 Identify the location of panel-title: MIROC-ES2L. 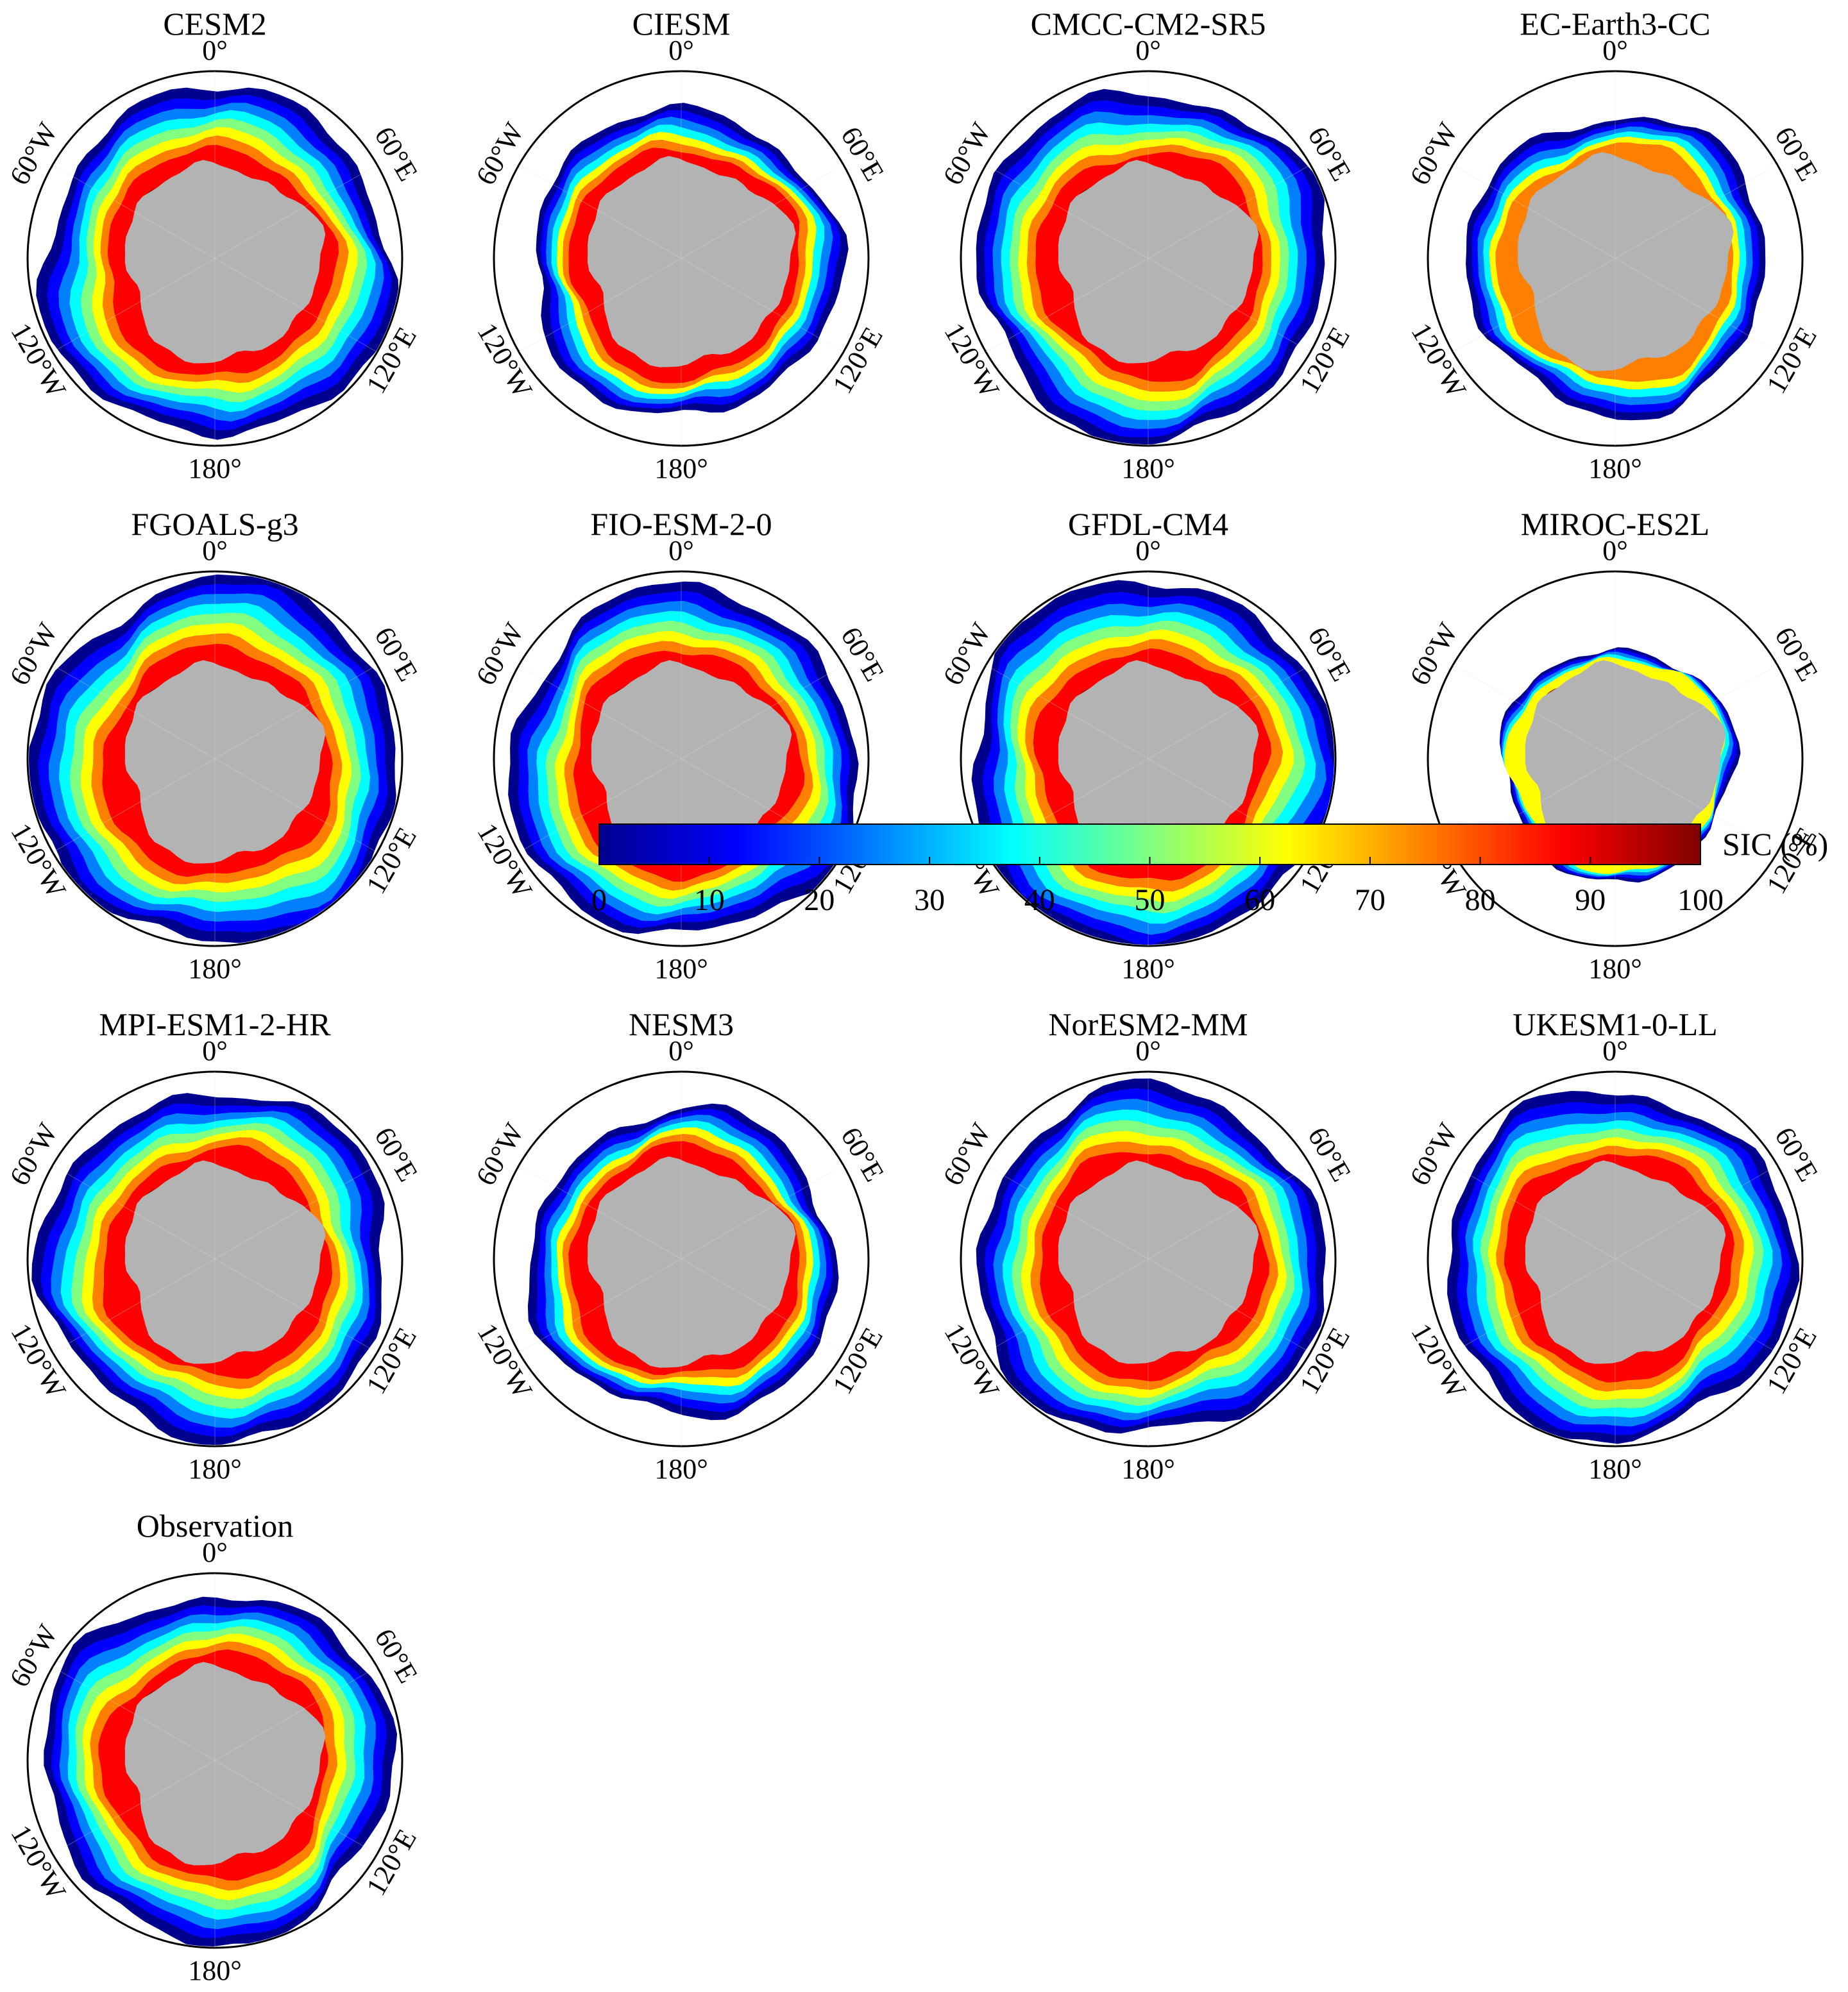
(1615, 524).